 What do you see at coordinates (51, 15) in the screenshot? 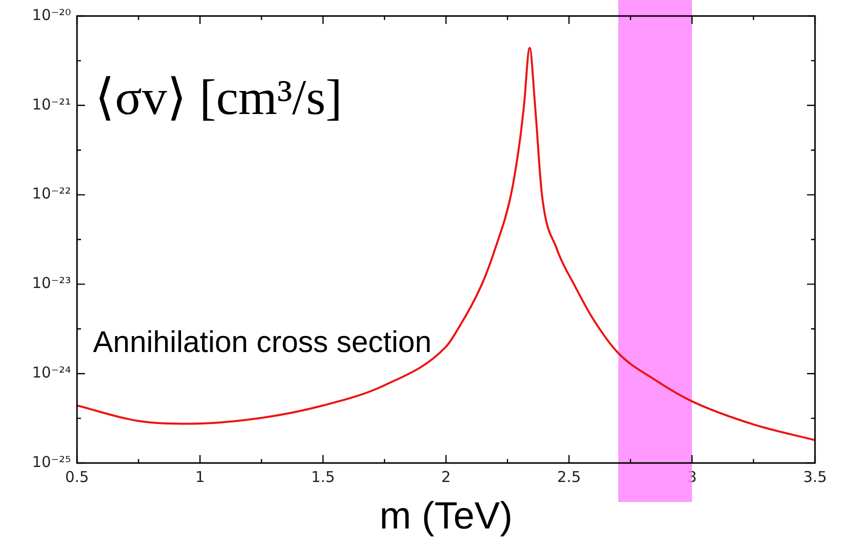
I see `y-tick-label: 10⁻²⁰` at bounding box center [51, 15].